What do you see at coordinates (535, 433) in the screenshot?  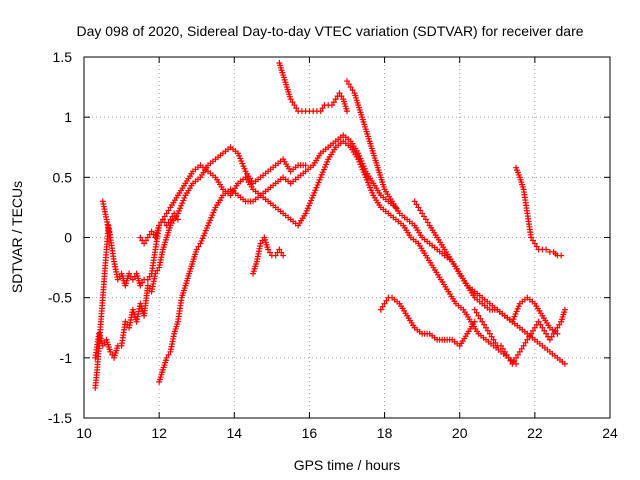 I see `x-tick-label: 22` at bounding box center [535, 433].